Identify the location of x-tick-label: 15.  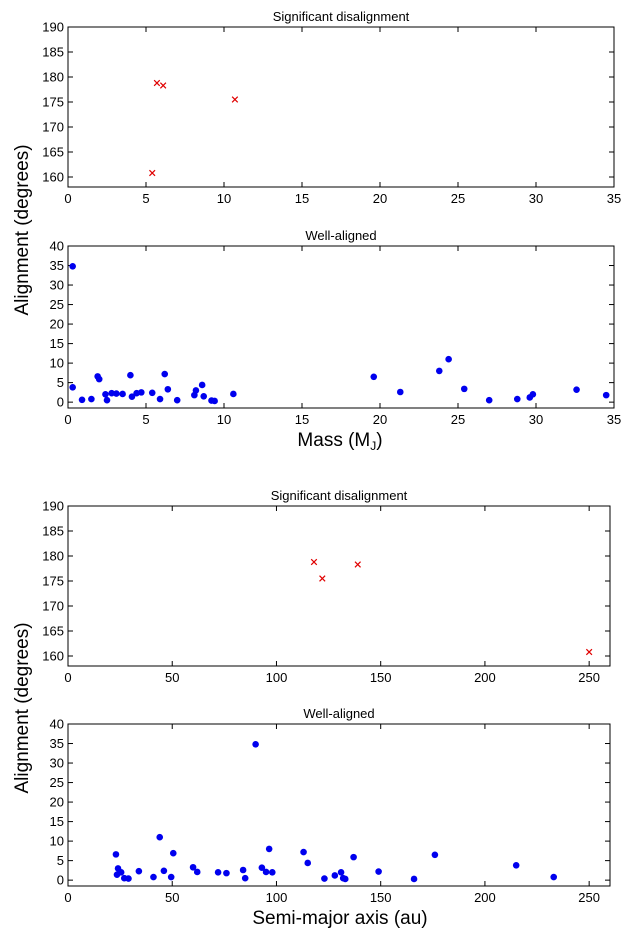
(302, 419).